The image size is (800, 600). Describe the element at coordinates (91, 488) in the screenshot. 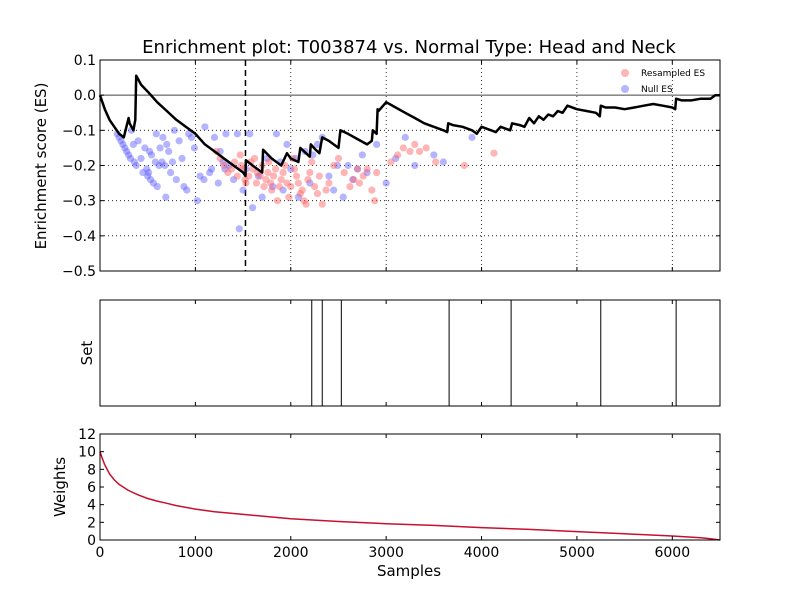

I see `weights-ytick-label-3: 6` at that location.